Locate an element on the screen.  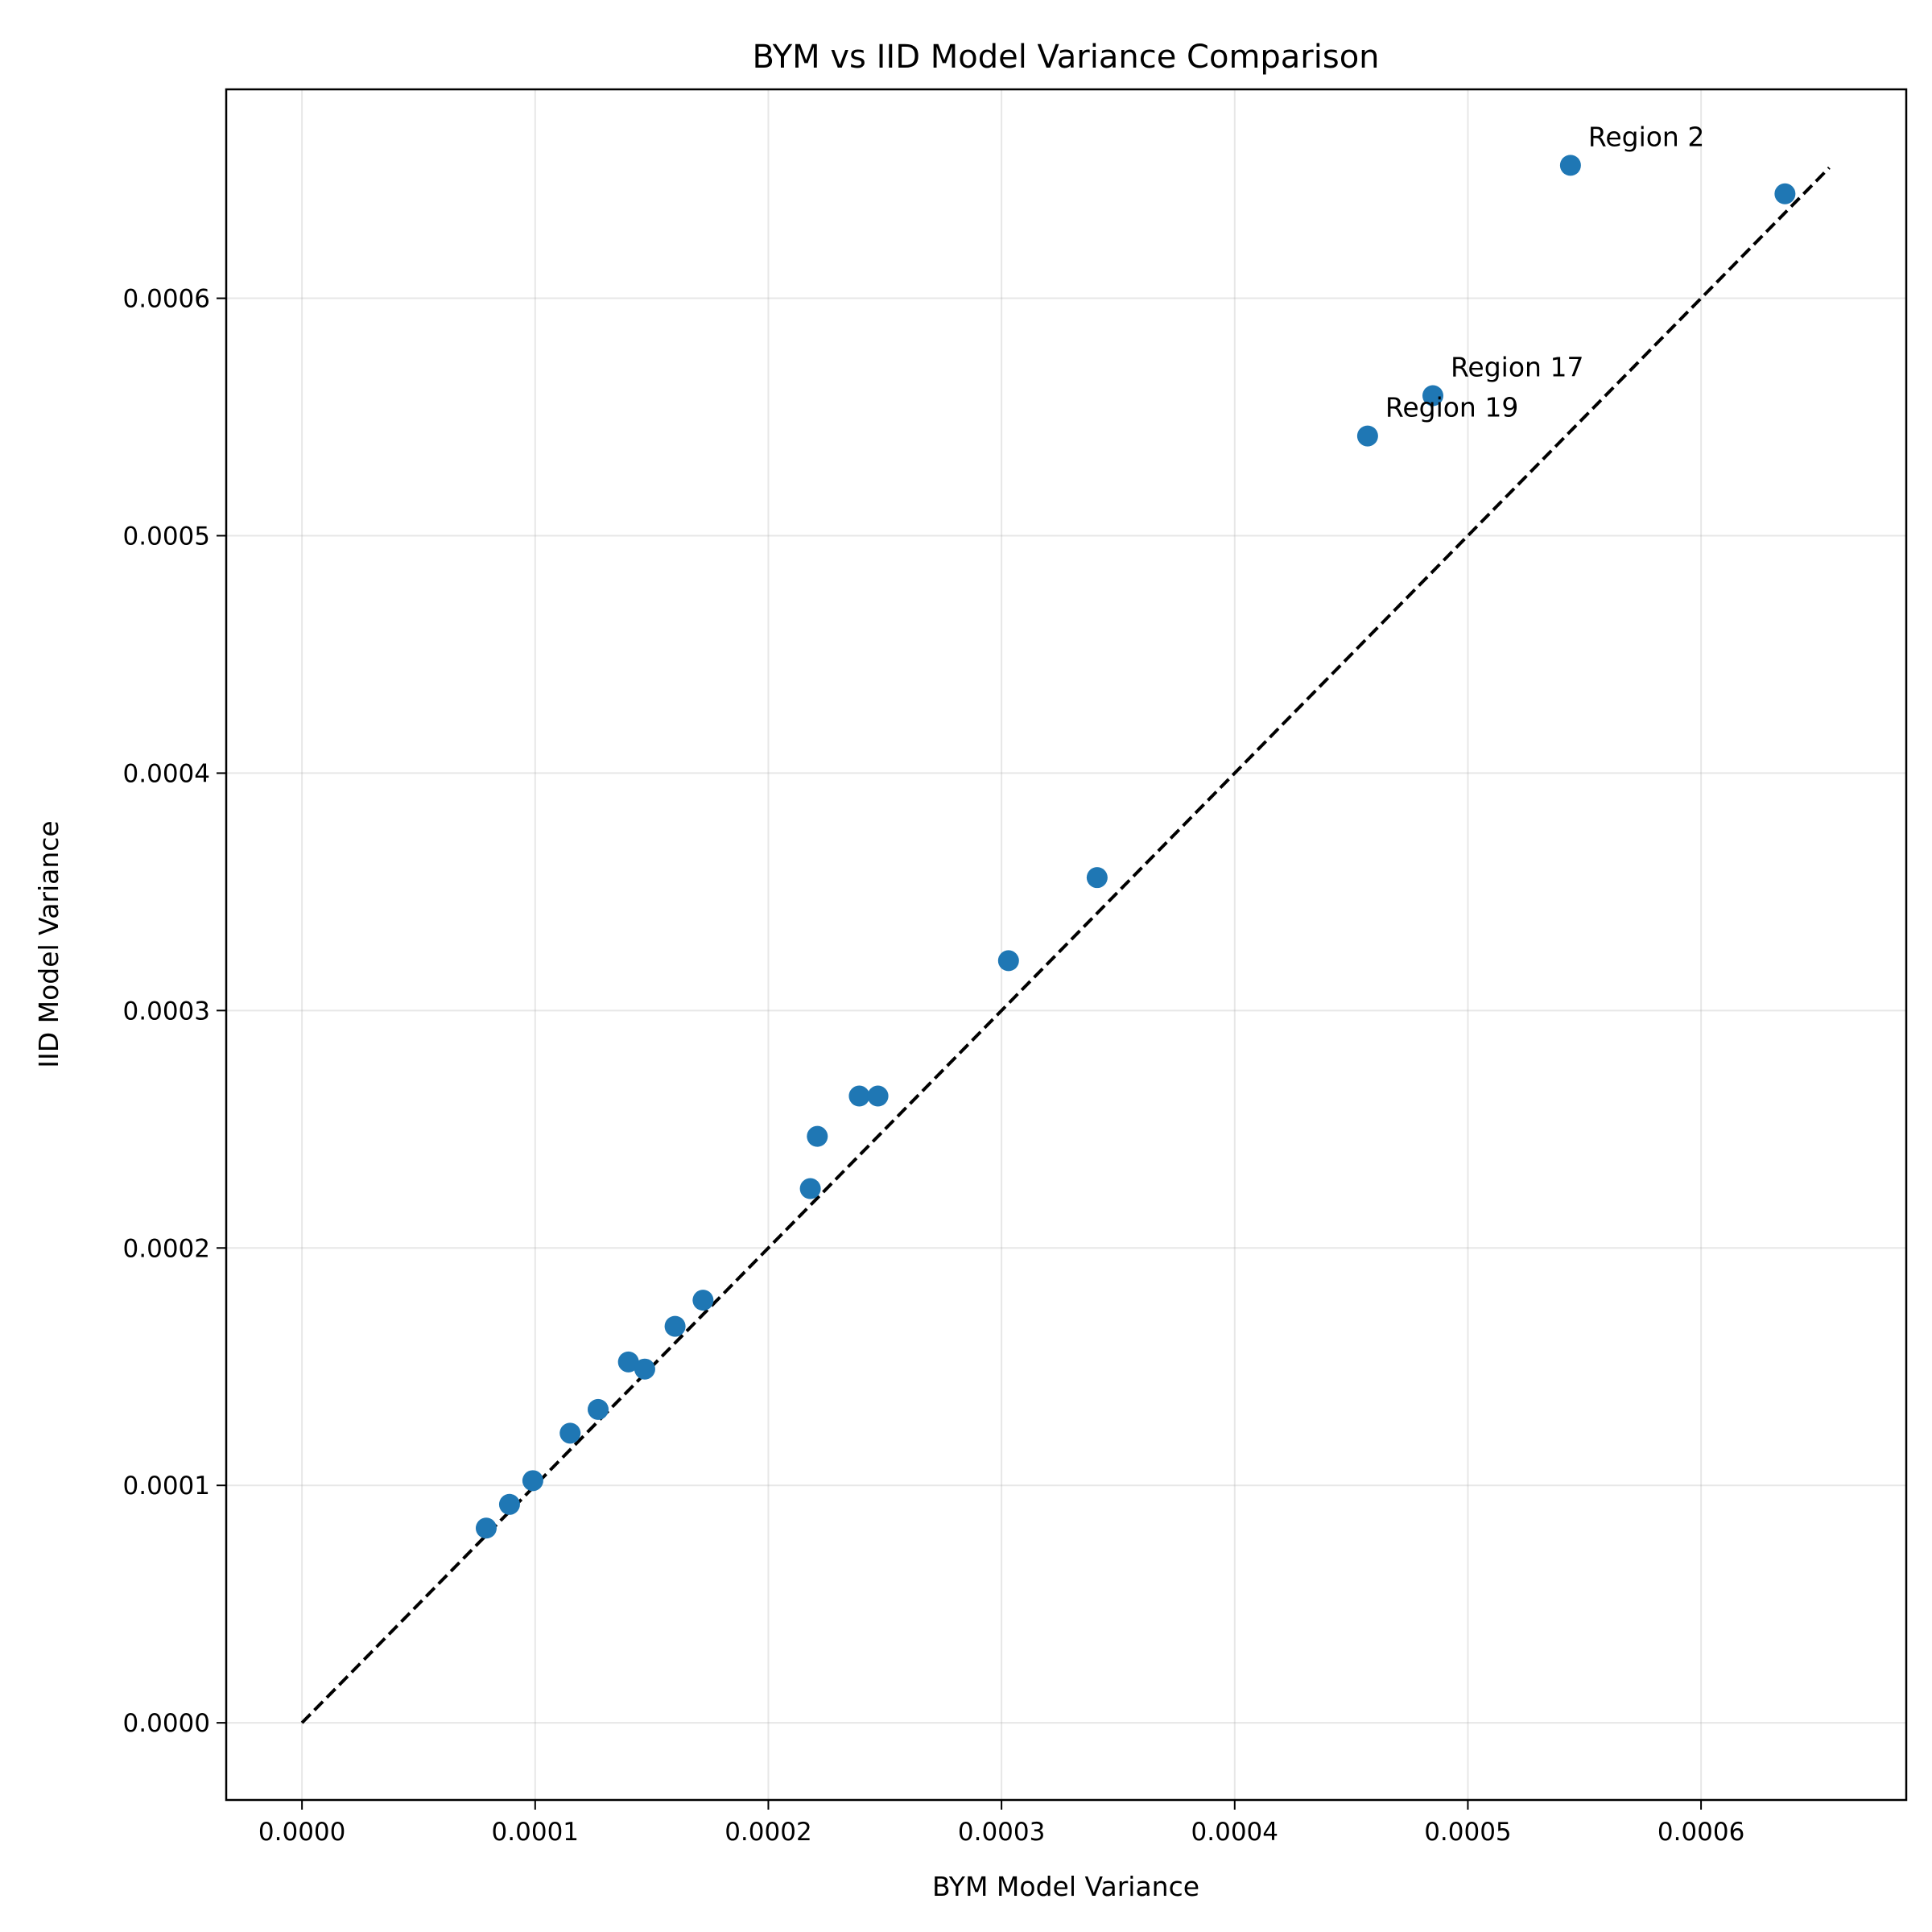
x-tick-label: 0.0006 is located at coordinates (1700, 1832).